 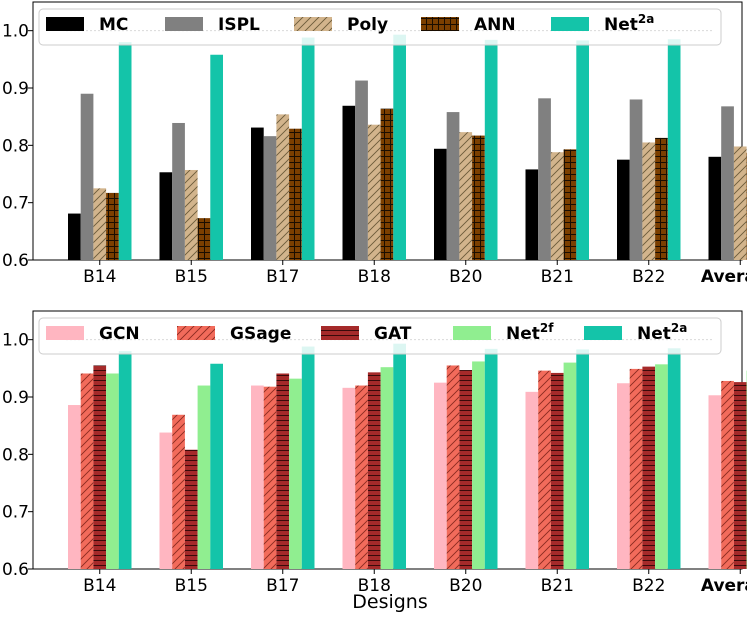 I want to click on bar-gat-b17, so click(x=282, y=471).